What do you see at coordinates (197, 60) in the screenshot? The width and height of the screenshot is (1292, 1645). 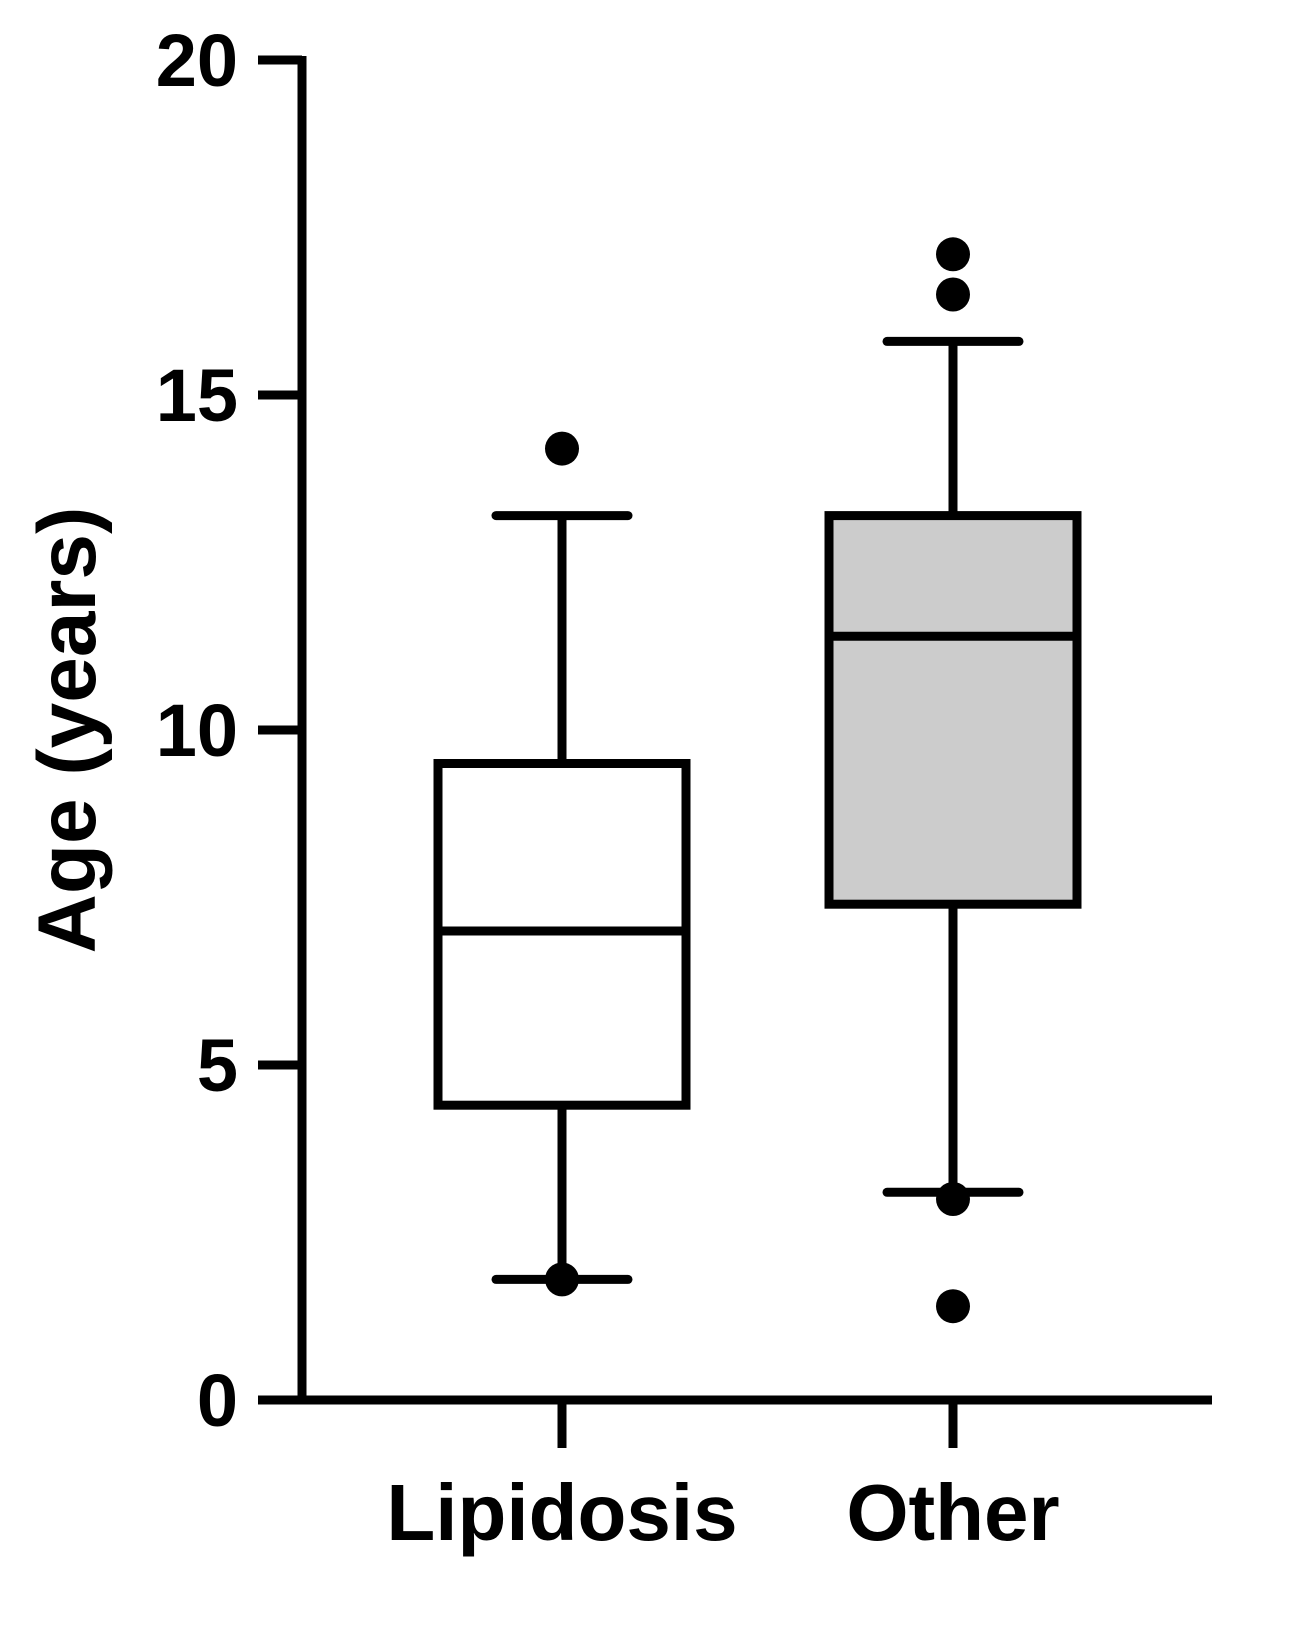 I see `y-tick-label-20: 20` at bounding box center [197, 60].